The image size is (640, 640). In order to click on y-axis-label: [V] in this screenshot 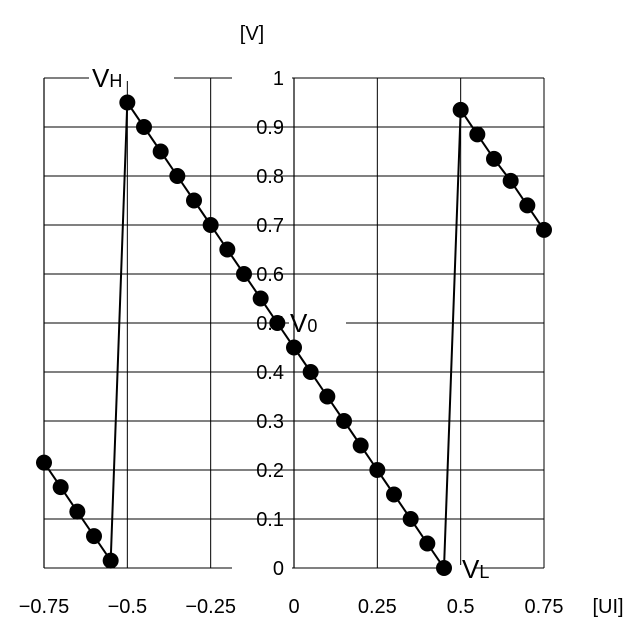, I will do `click(252, 34)`.